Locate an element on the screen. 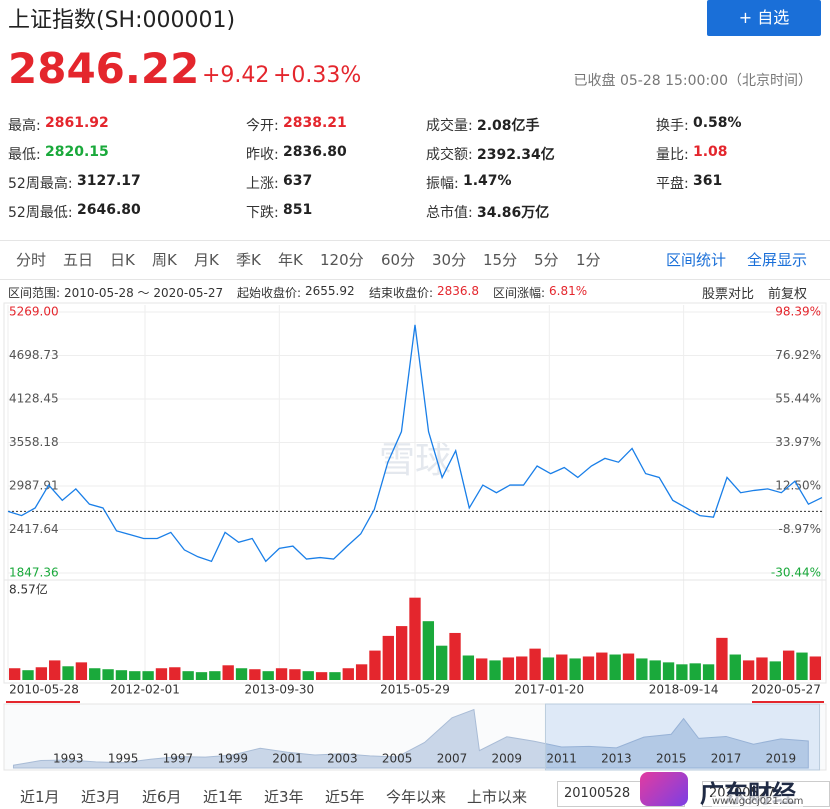  tab: 季K is located at coordinates (248, 260).